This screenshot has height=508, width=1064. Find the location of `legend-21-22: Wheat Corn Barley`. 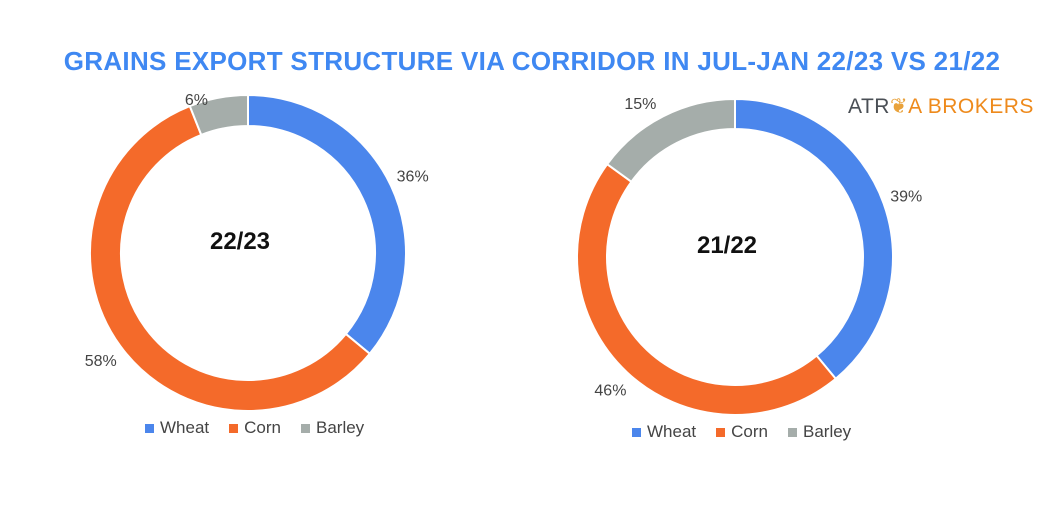

legend-21-22: Wheat Corn Barley is located at coordinates (741, 432).